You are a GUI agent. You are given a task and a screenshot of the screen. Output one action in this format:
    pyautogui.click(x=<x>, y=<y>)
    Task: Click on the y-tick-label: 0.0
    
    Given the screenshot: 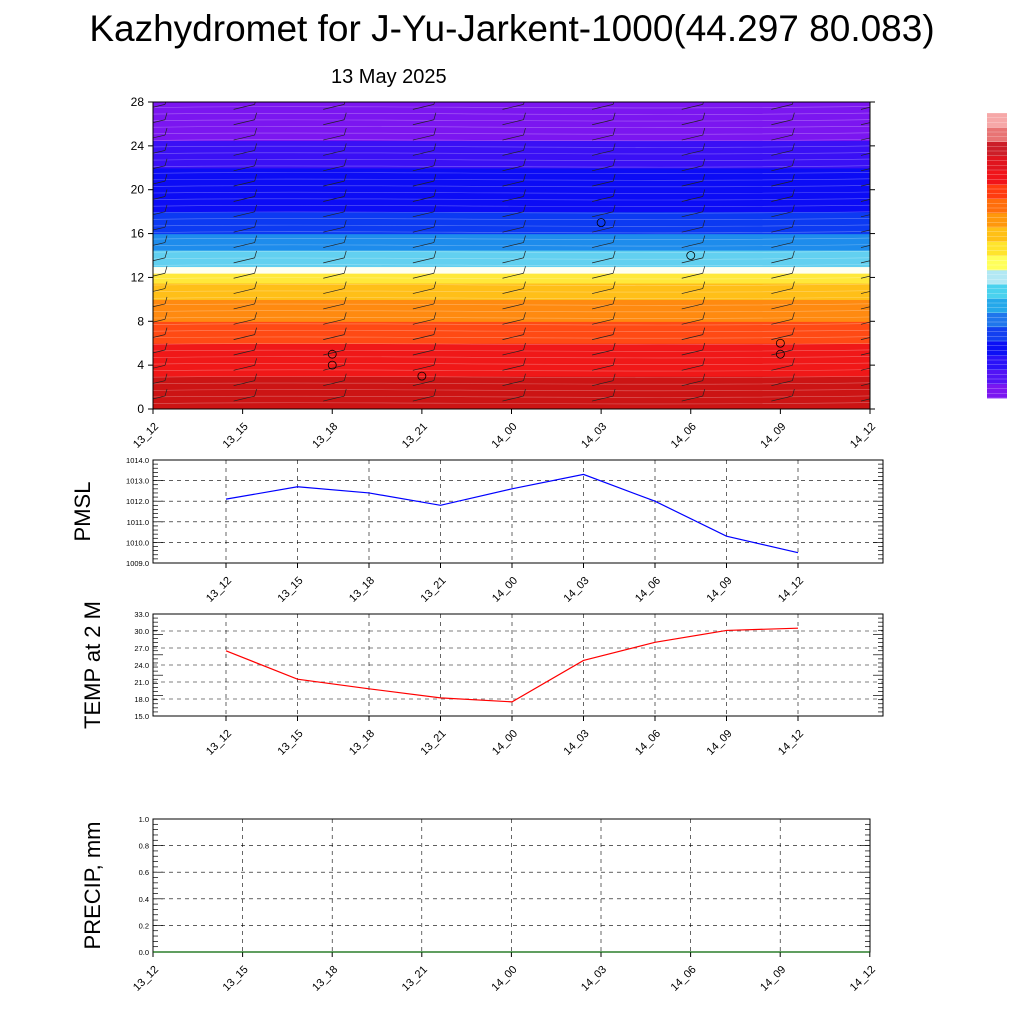 What is the action you would take?
    pyautogui.click(x=144, y=952)
    